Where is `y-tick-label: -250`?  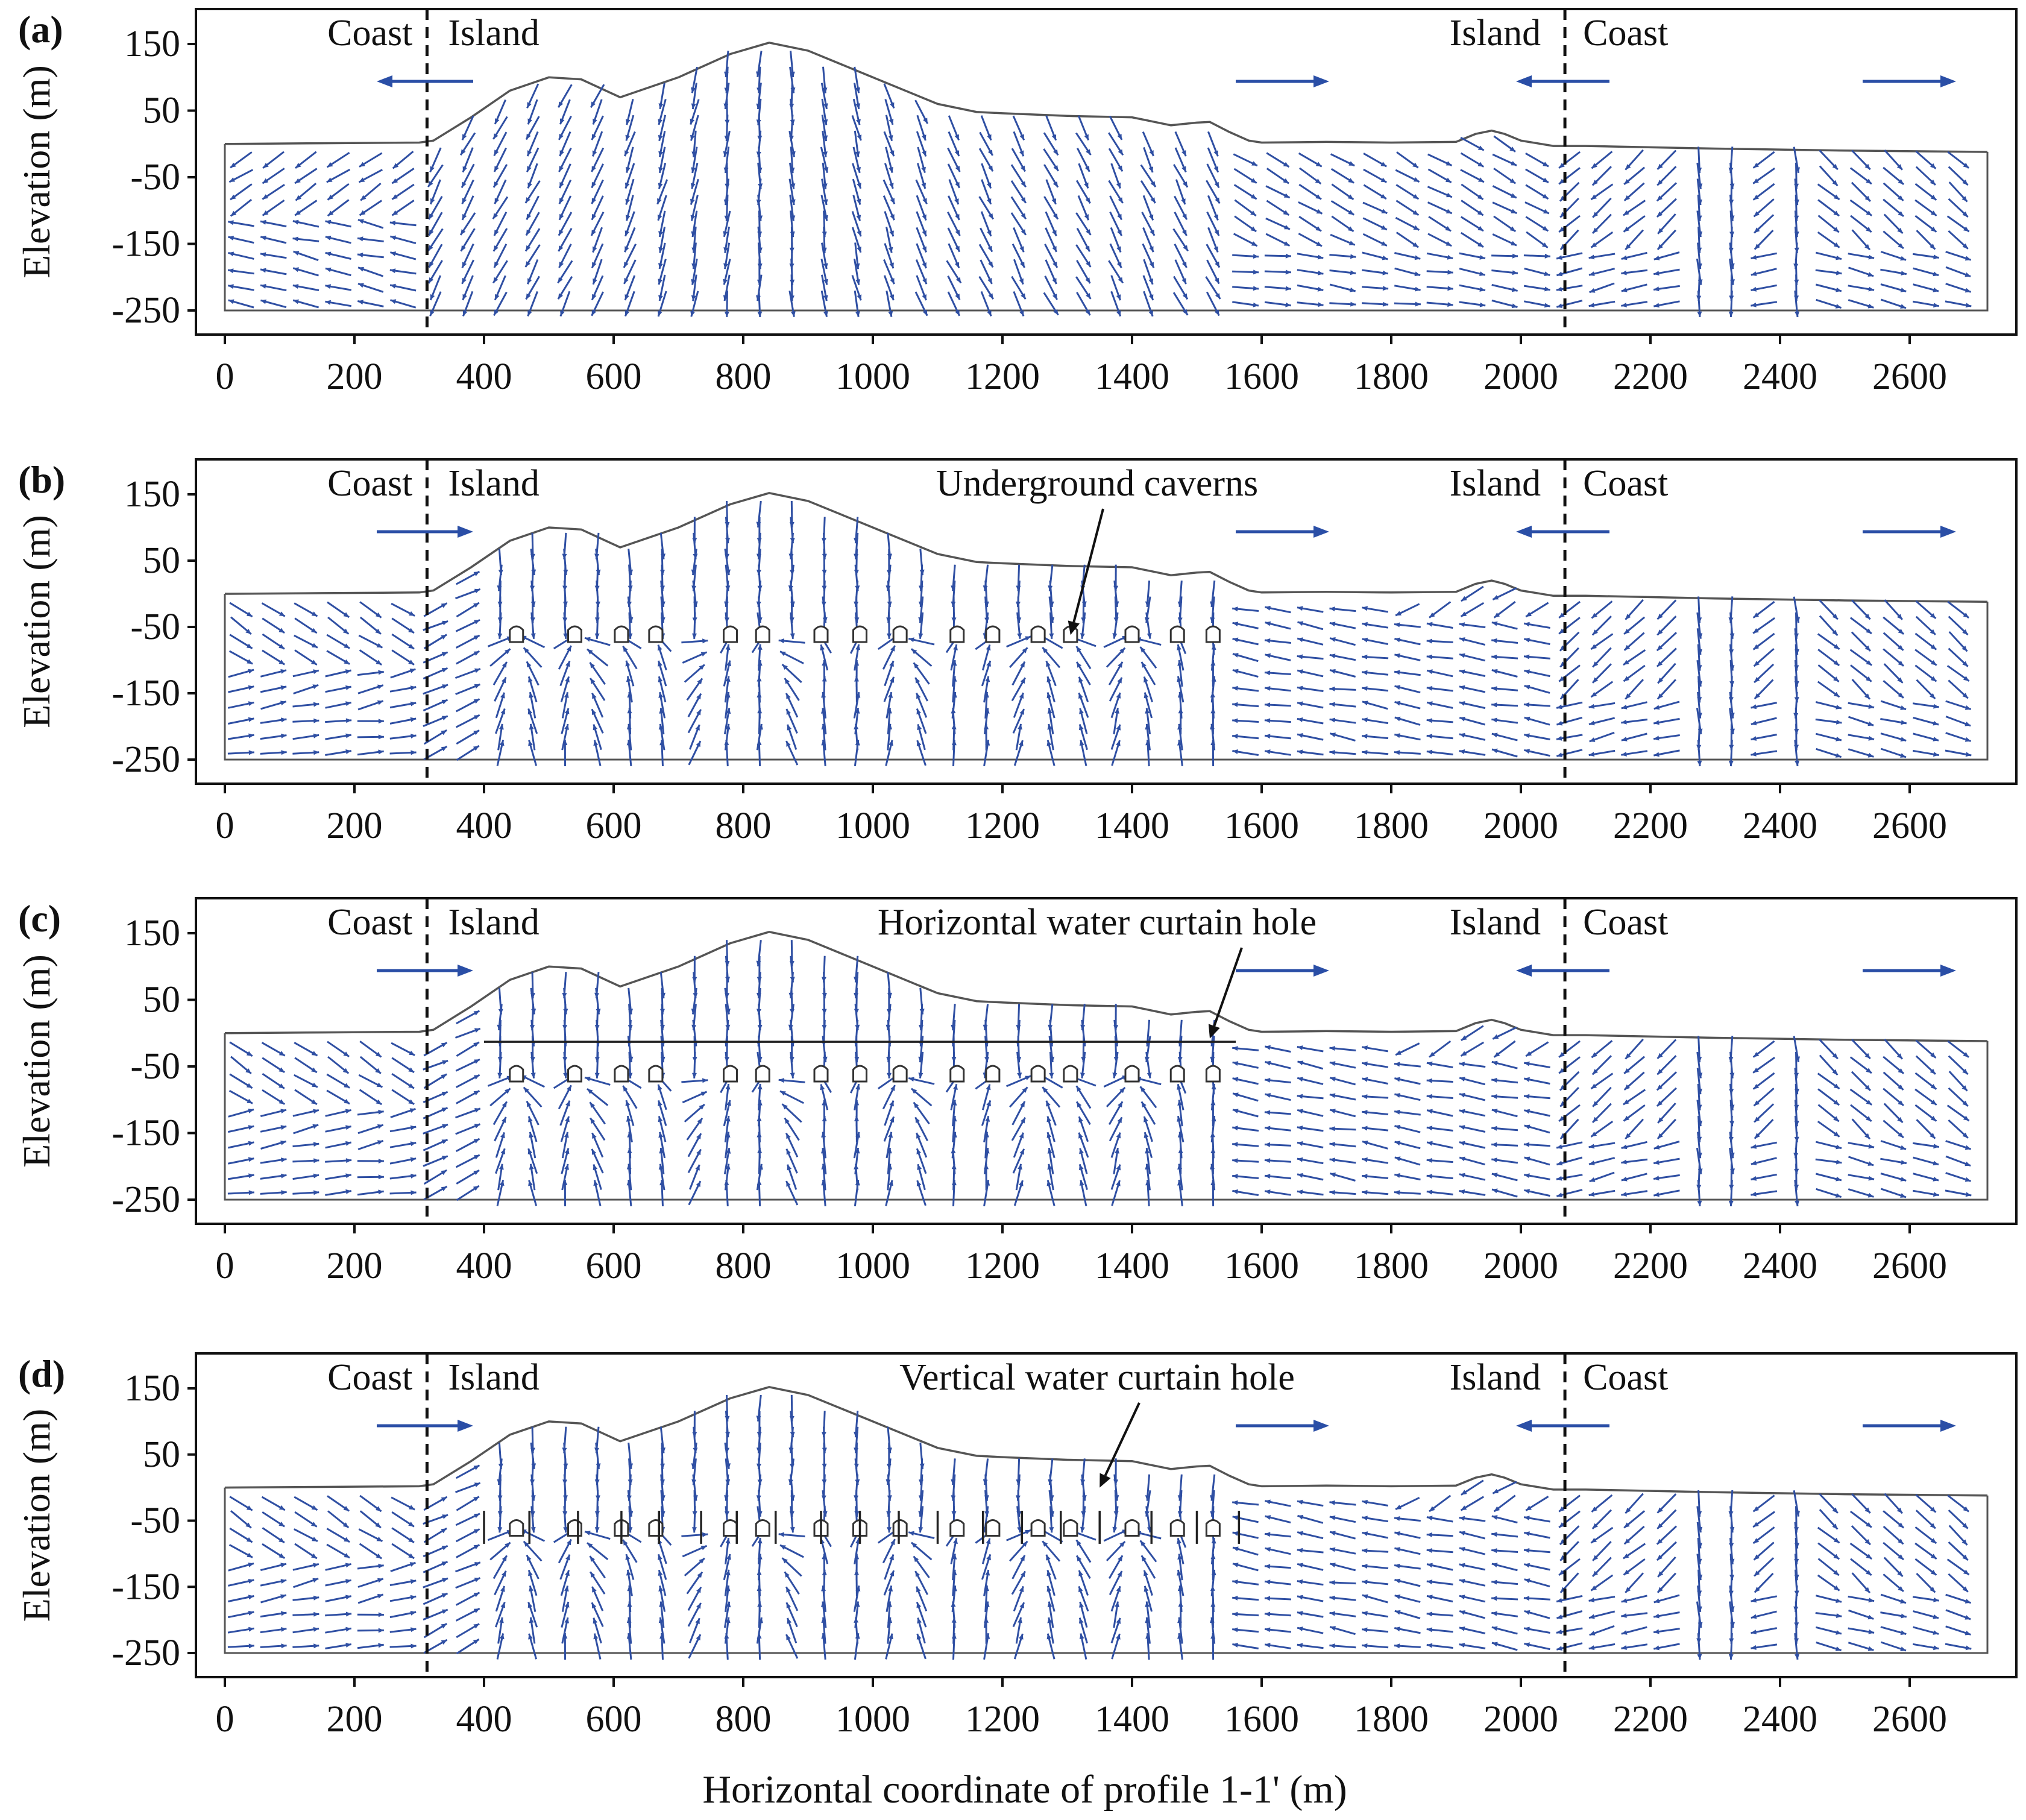
y-tick-label: -250 is located at coordinates (146, 1653).